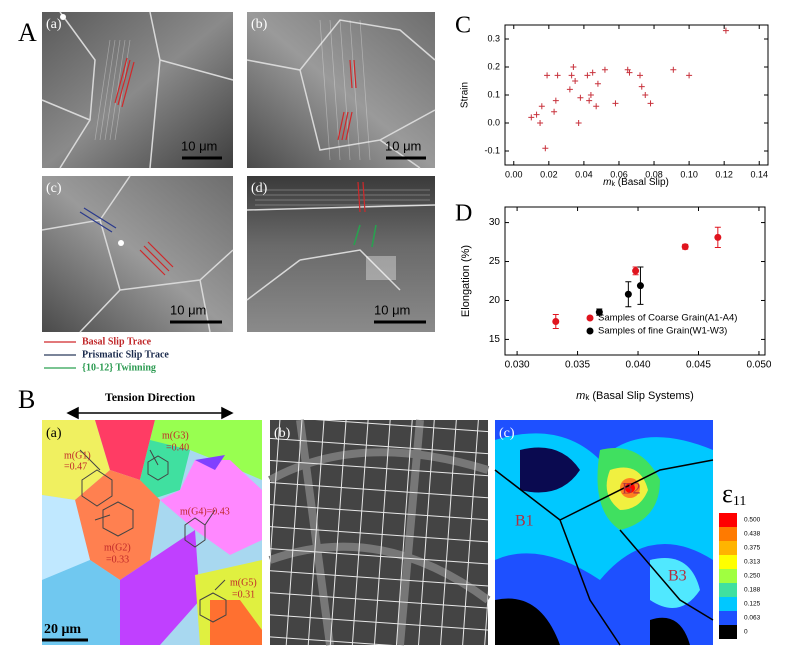 The width and height of the screenshot is (800, 653). I want to click on x-tick-label: 0.050, so click(758, 365).